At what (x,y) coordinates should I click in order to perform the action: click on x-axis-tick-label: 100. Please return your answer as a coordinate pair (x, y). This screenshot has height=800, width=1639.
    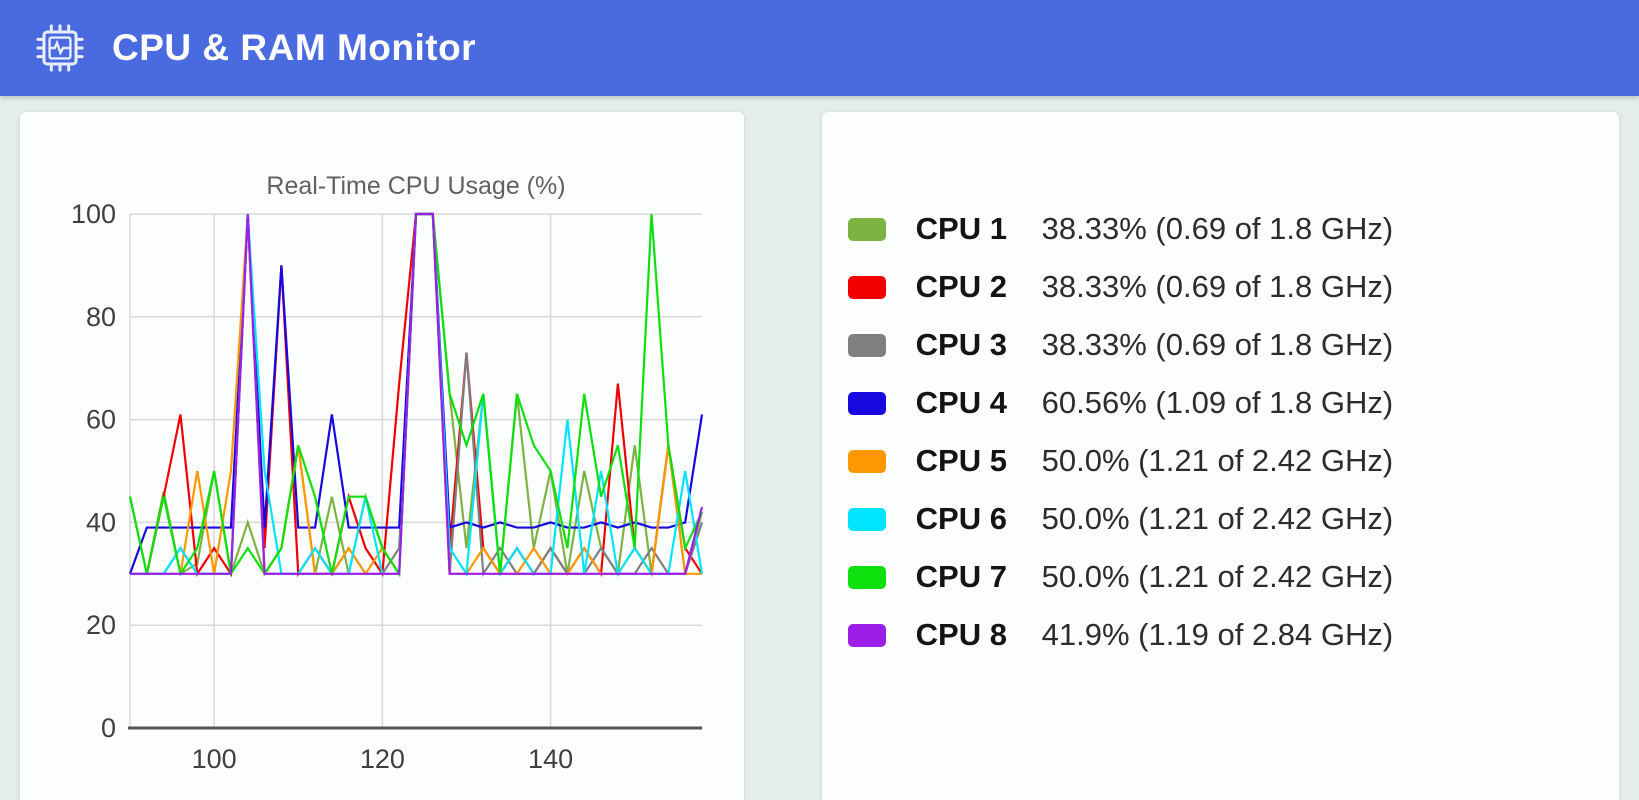
    Looking at the image, I should click on (214, 759).